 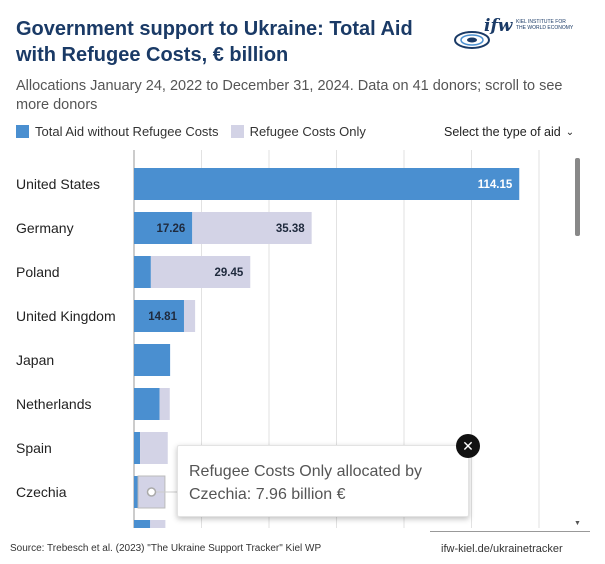 I want to click on legend-item-total-aid: Total Aid without Refugee Costs, so click(x=117, y=131).